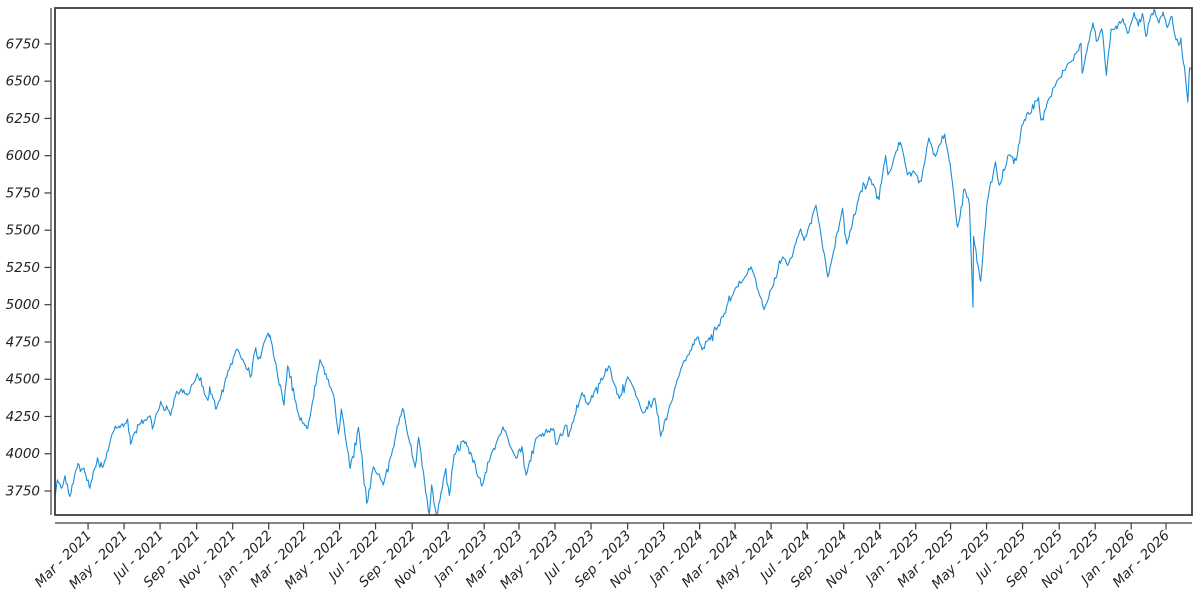 The height and width of the screenshot is (600, 1200). Describe the element at coordinates (23, 380) in the screenshot. I see `y-tick-label: 4500` at that location.